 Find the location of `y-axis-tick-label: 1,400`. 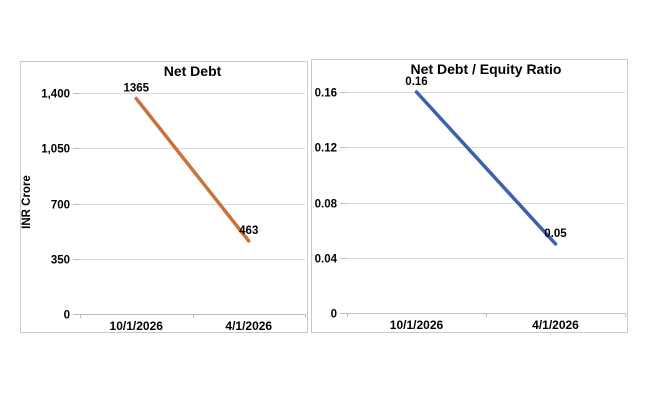

y-axis-tick-label: 1,400 is located at coordinates (55, 95).